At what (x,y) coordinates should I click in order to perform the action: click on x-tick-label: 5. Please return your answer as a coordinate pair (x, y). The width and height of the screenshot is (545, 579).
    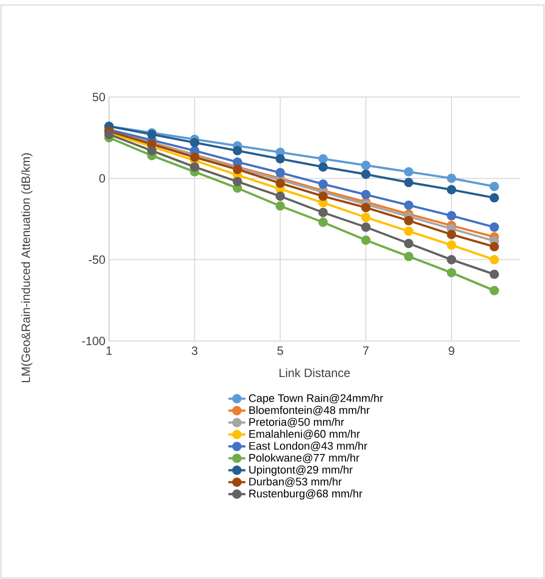
    Looking at the image, I should click on (280, 350).